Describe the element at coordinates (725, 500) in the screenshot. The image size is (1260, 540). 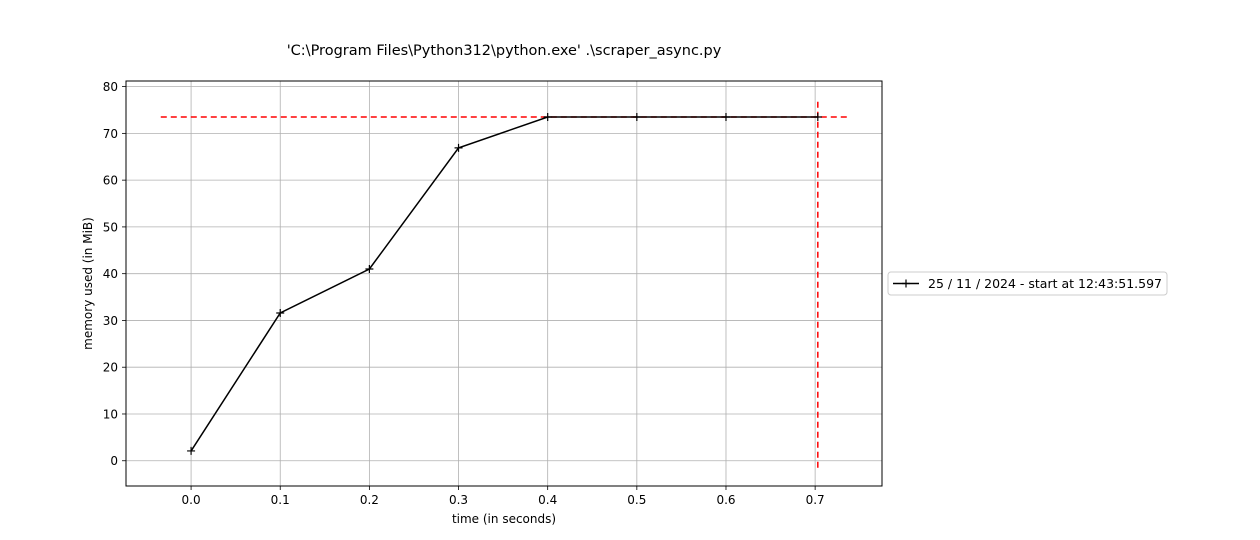
I see `x-tick-label: 0.6` at that location.